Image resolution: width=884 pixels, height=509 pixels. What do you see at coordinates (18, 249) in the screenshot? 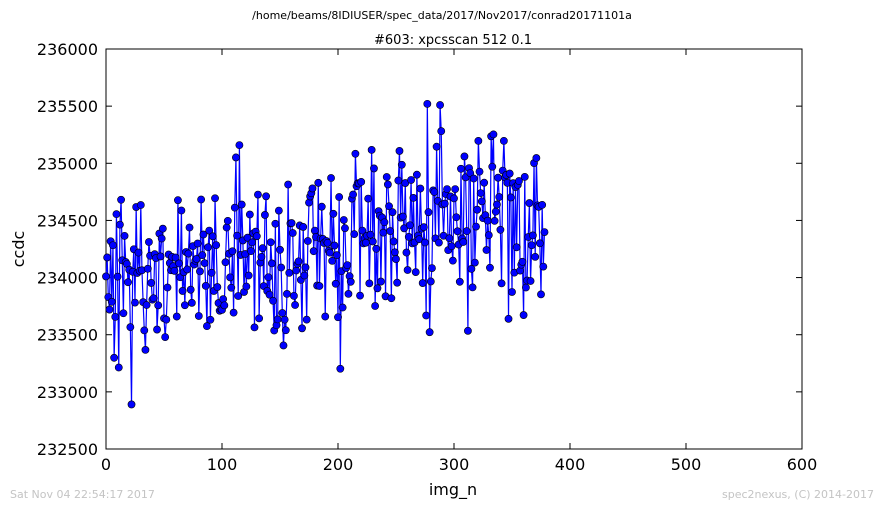
I see `y-axis-label: ccdc` at bounding box center [18, 249].